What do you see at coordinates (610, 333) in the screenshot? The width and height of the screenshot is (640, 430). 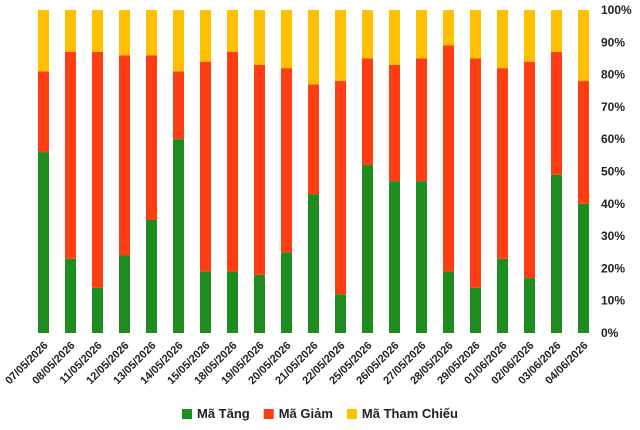 I see `y-tick-label: 0%` at bounding box center [610, 333].